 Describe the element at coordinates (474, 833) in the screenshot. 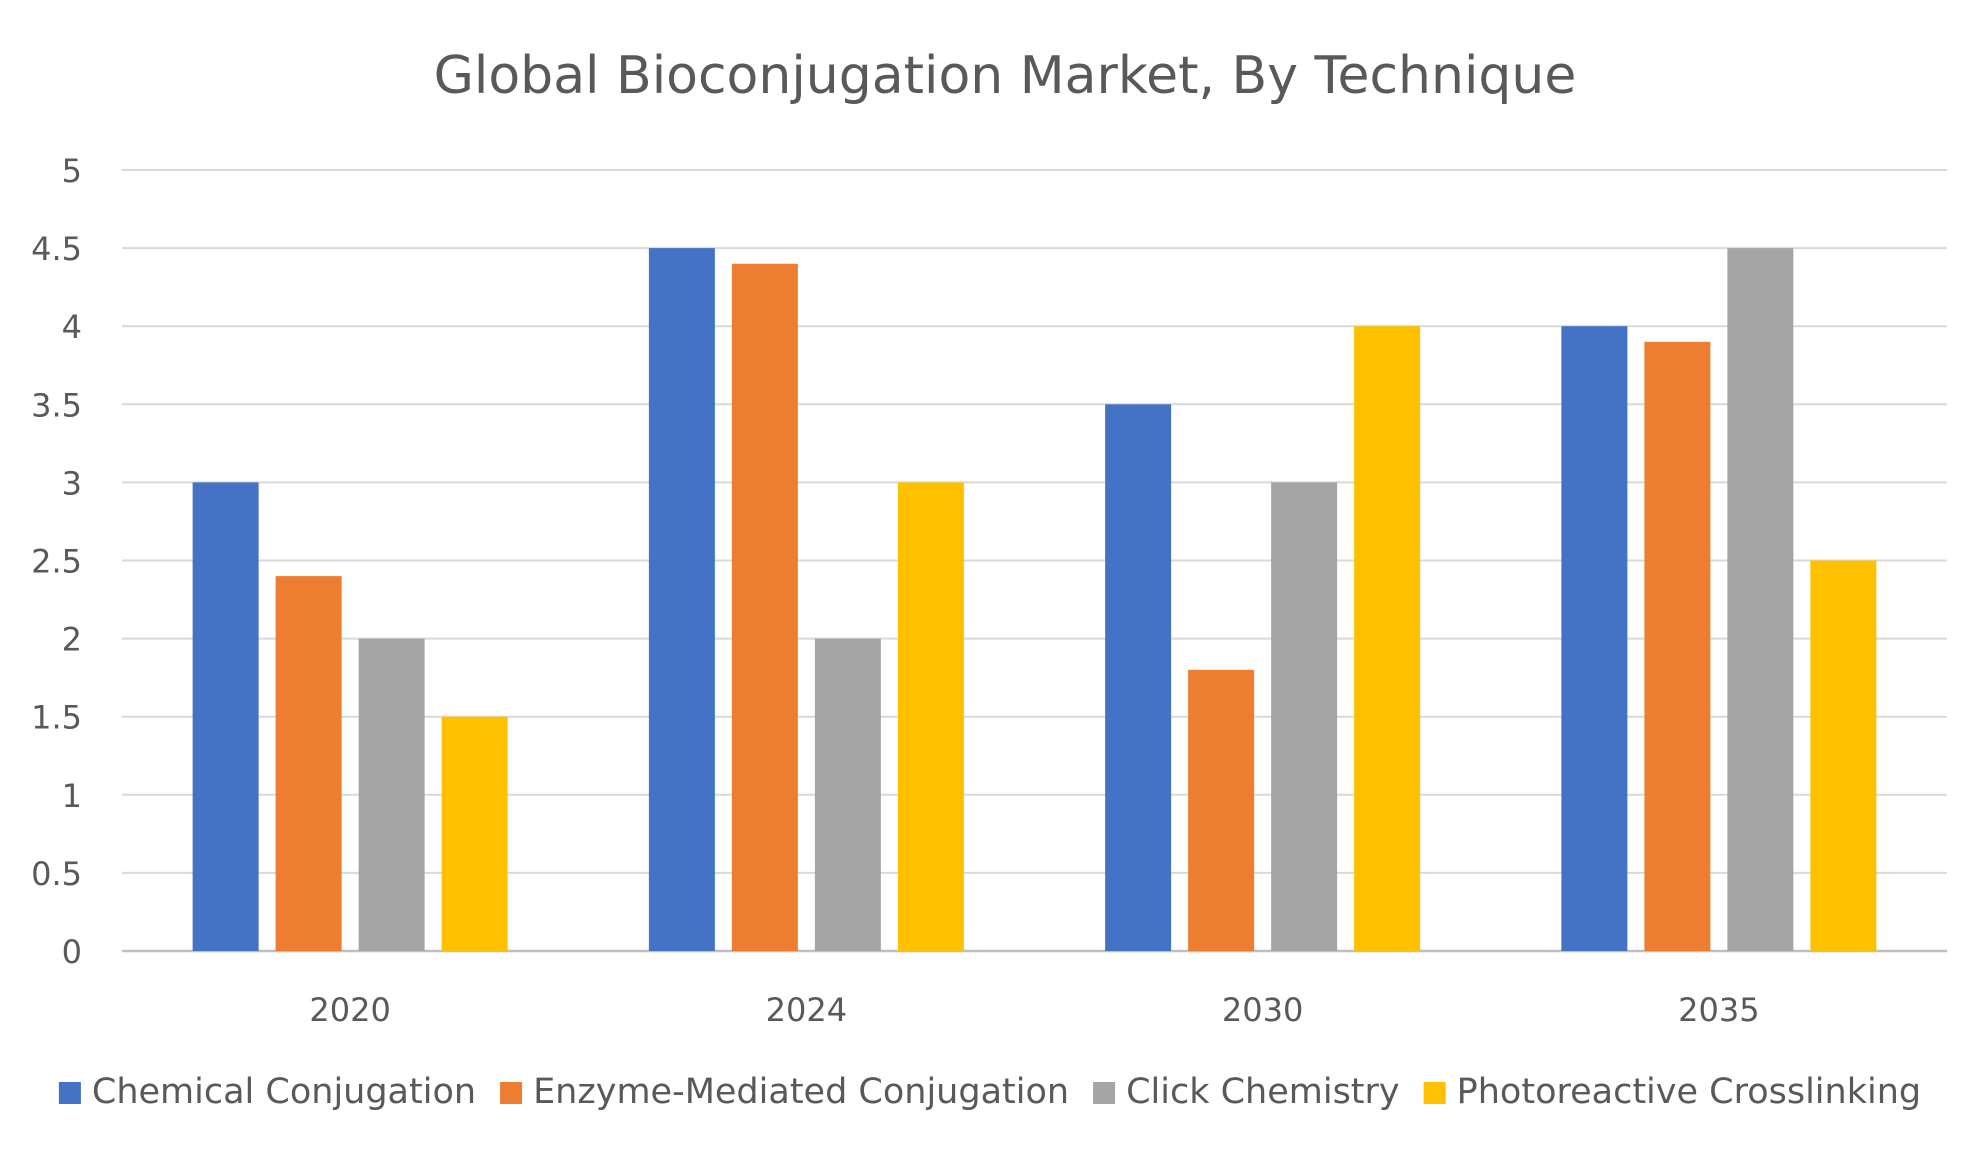

I see `bar-photoreactive-crosslinking-2020` at that location.